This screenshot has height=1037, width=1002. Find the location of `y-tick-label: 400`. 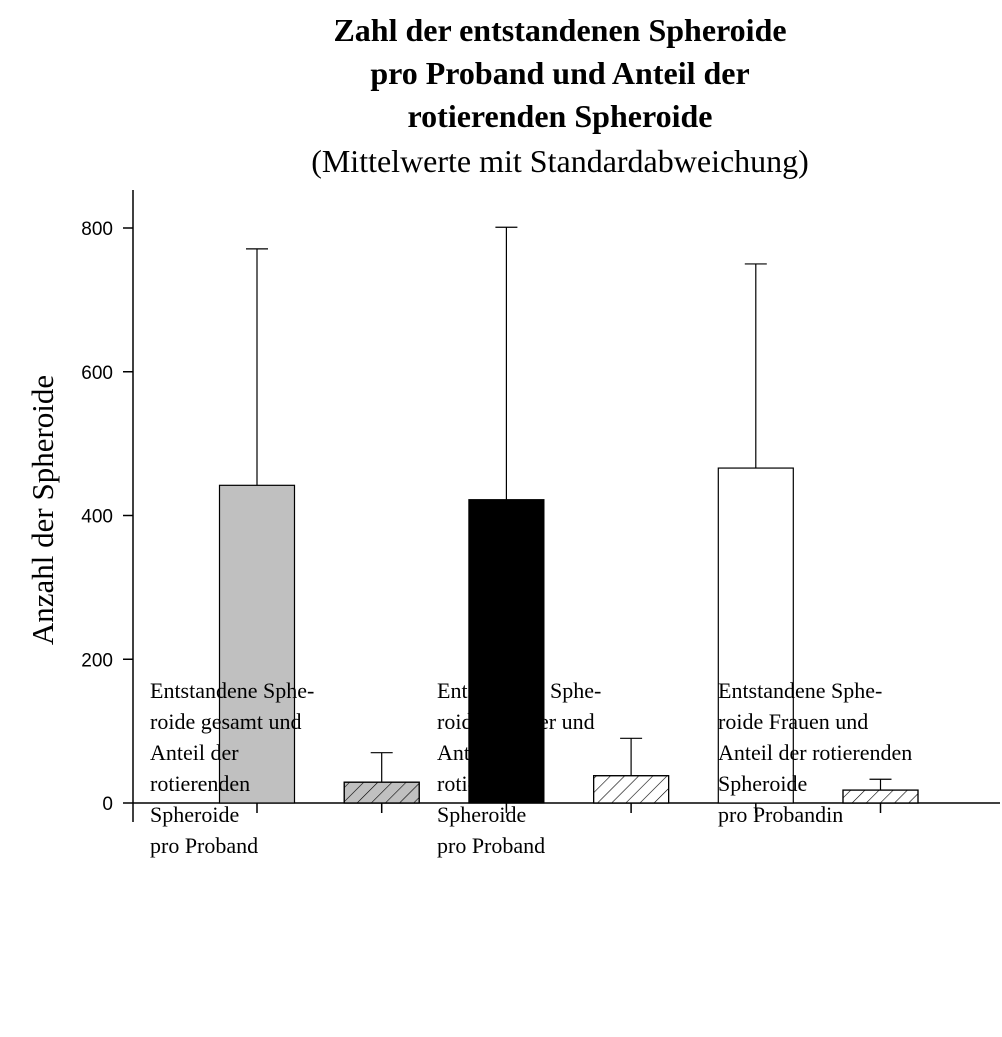

y-tick-label: 400 is located at coordinates (97, 517).